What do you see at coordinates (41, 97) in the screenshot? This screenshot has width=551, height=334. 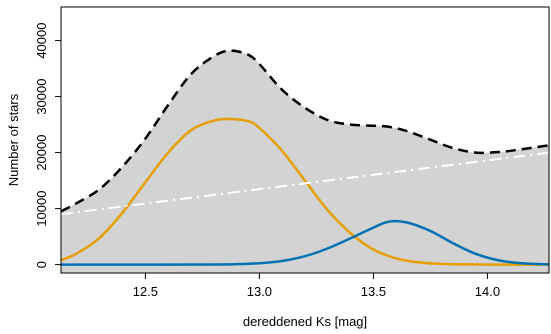 I see `y-tick-label: 30000` at bounding box center [41, 97].